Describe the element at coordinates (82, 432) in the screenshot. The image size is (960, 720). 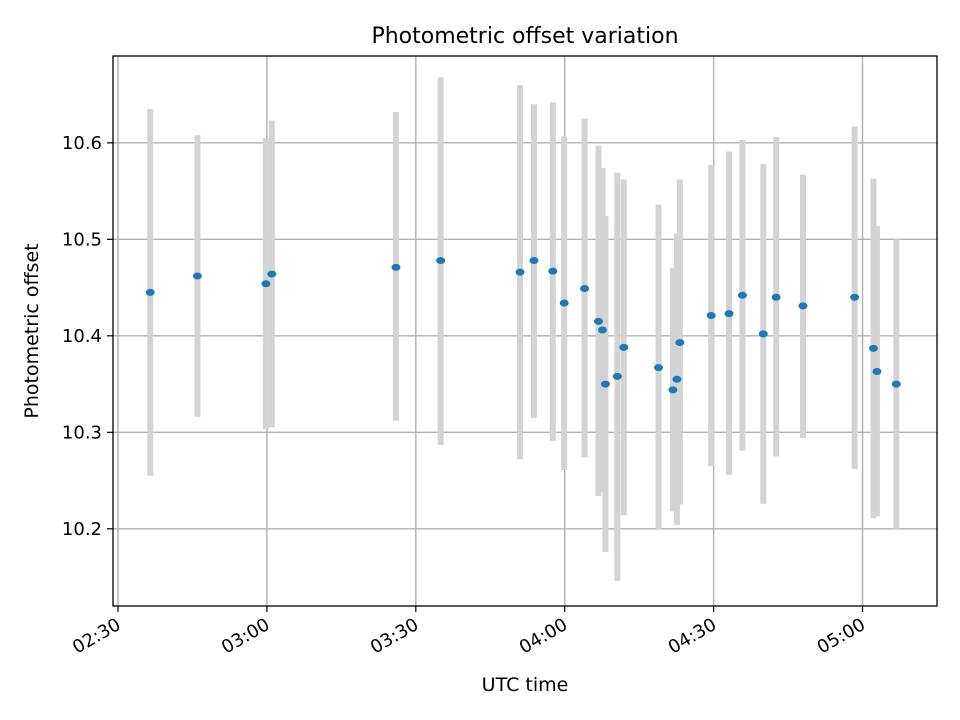
I see `y-tick-label: 10.3` at that location.